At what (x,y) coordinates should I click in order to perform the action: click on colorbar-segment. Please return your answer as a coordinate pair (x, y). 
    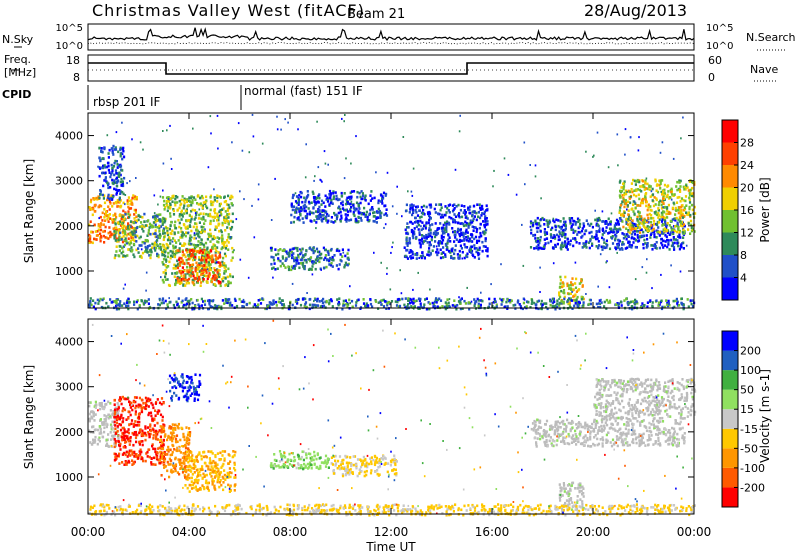
    Looking at the image, I should click on (730, 153).